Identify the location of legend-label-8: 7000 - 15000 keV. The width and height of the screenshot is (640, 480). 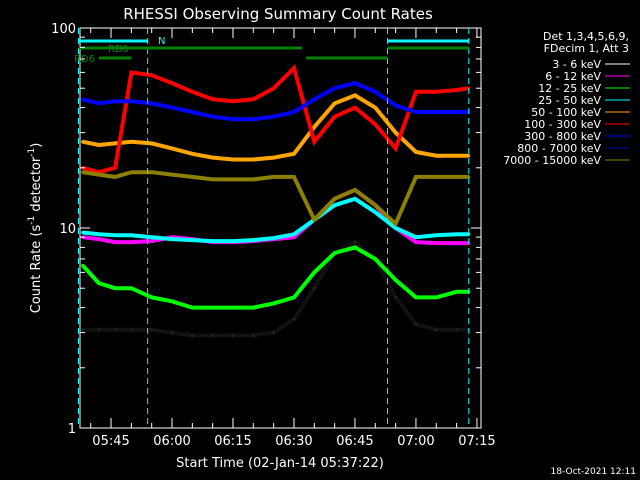
(552, 160).